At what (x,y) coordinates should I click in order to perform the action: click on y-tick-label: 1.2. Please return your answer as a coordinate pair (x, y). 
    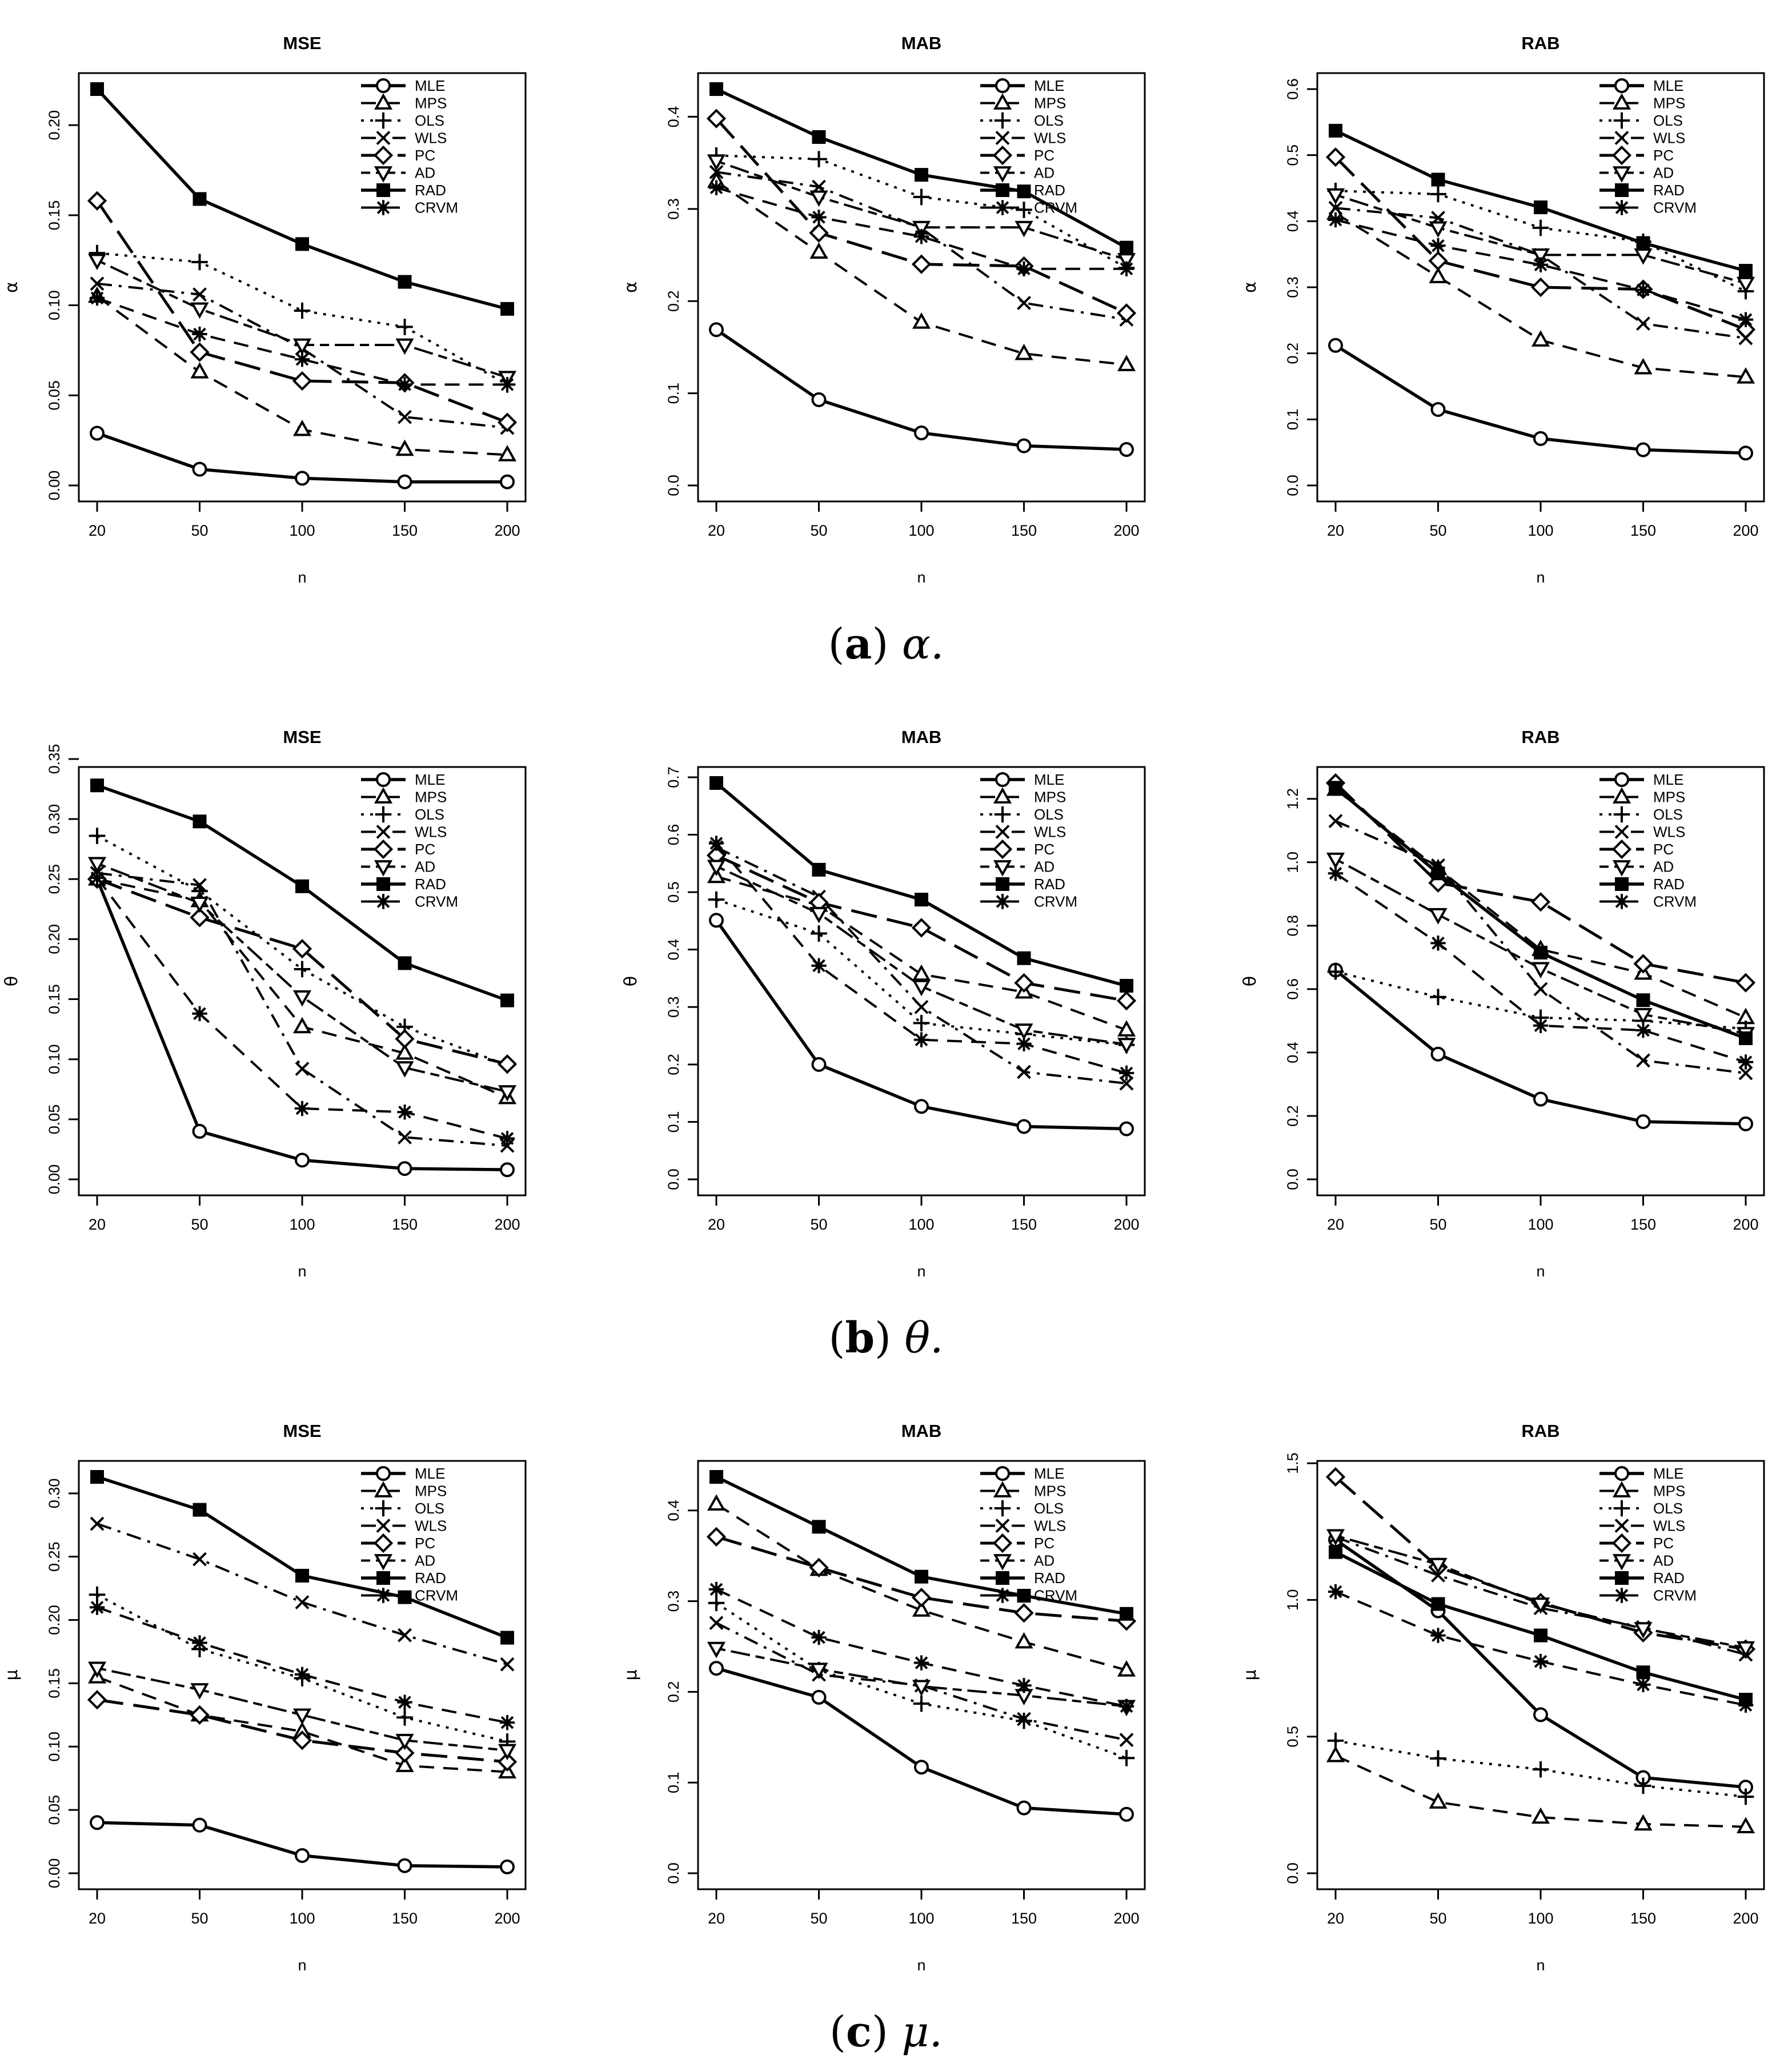
    Looking at the image, I should click on (1292, 799).